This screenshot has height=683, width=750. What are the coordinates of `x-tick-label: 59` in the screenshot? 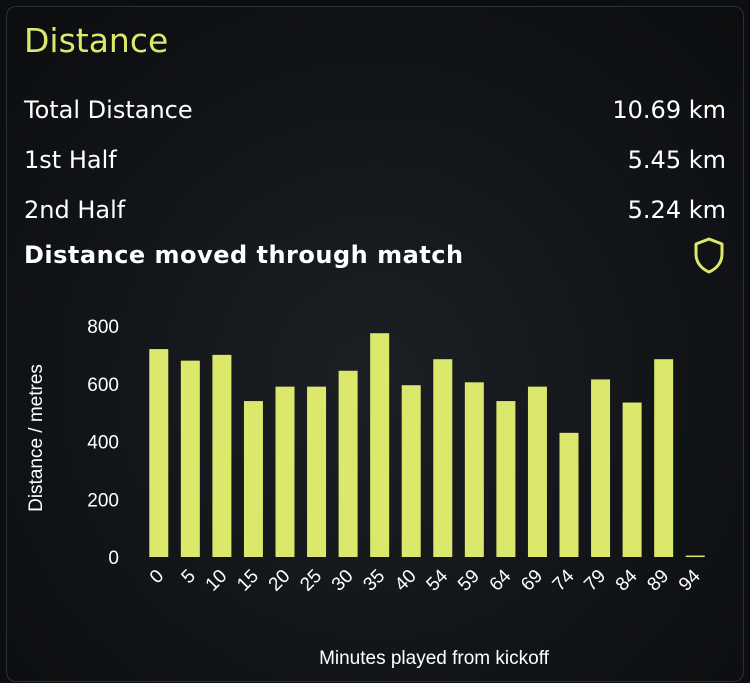 It's located at (469, 581).